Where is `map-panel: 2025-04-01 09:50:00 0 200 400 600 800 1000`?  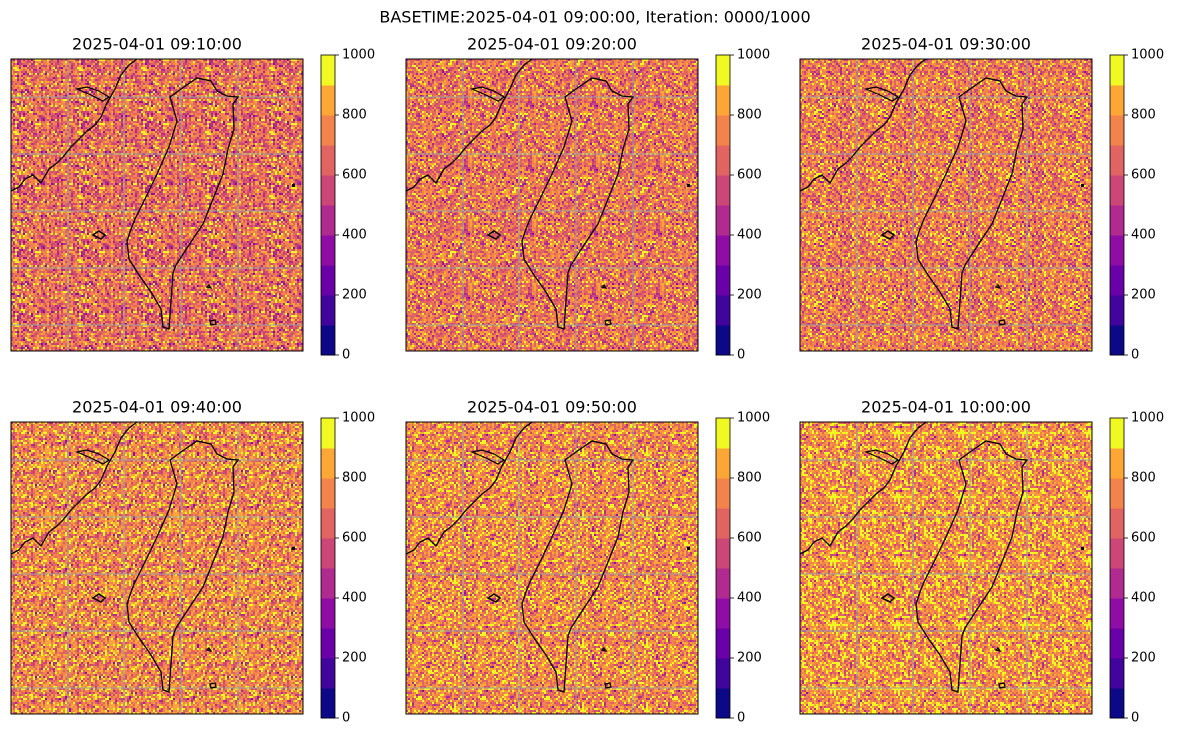
map-panel: 2025-04-01 09:50:00 0 200 400 600 800 1000 is located at coordinates (587, 562).